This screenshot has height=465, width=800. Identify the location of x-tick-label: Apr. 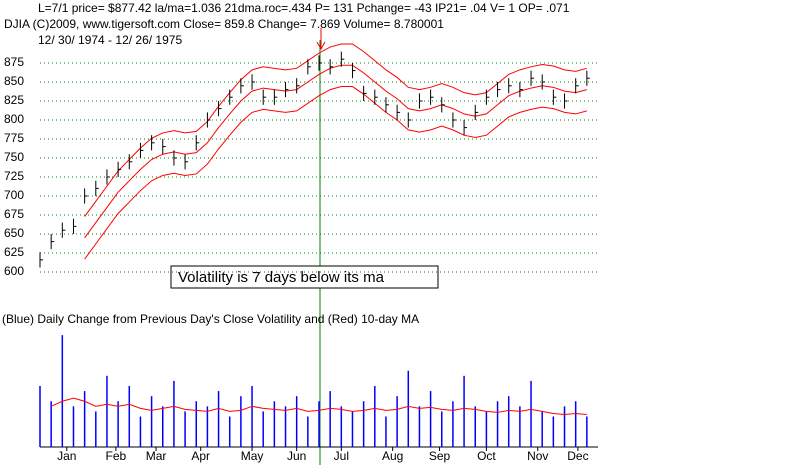
(200, 456).